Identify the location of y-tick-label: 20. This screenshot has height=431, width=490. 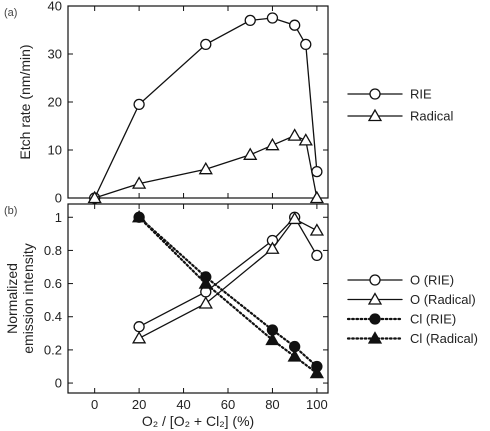
(55, 102).